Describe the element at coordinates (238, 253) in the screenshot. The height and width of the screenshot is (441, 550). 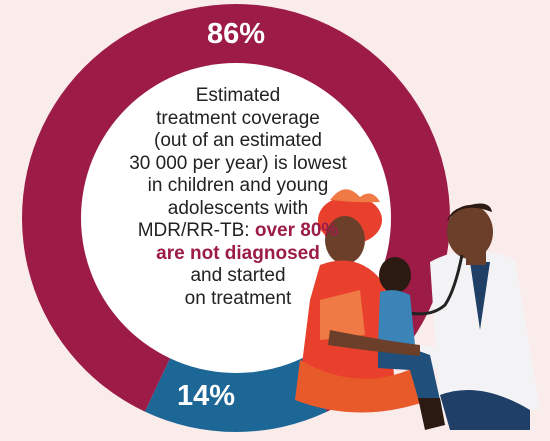
I see `highlight-text: are not diagnosed` at that location.